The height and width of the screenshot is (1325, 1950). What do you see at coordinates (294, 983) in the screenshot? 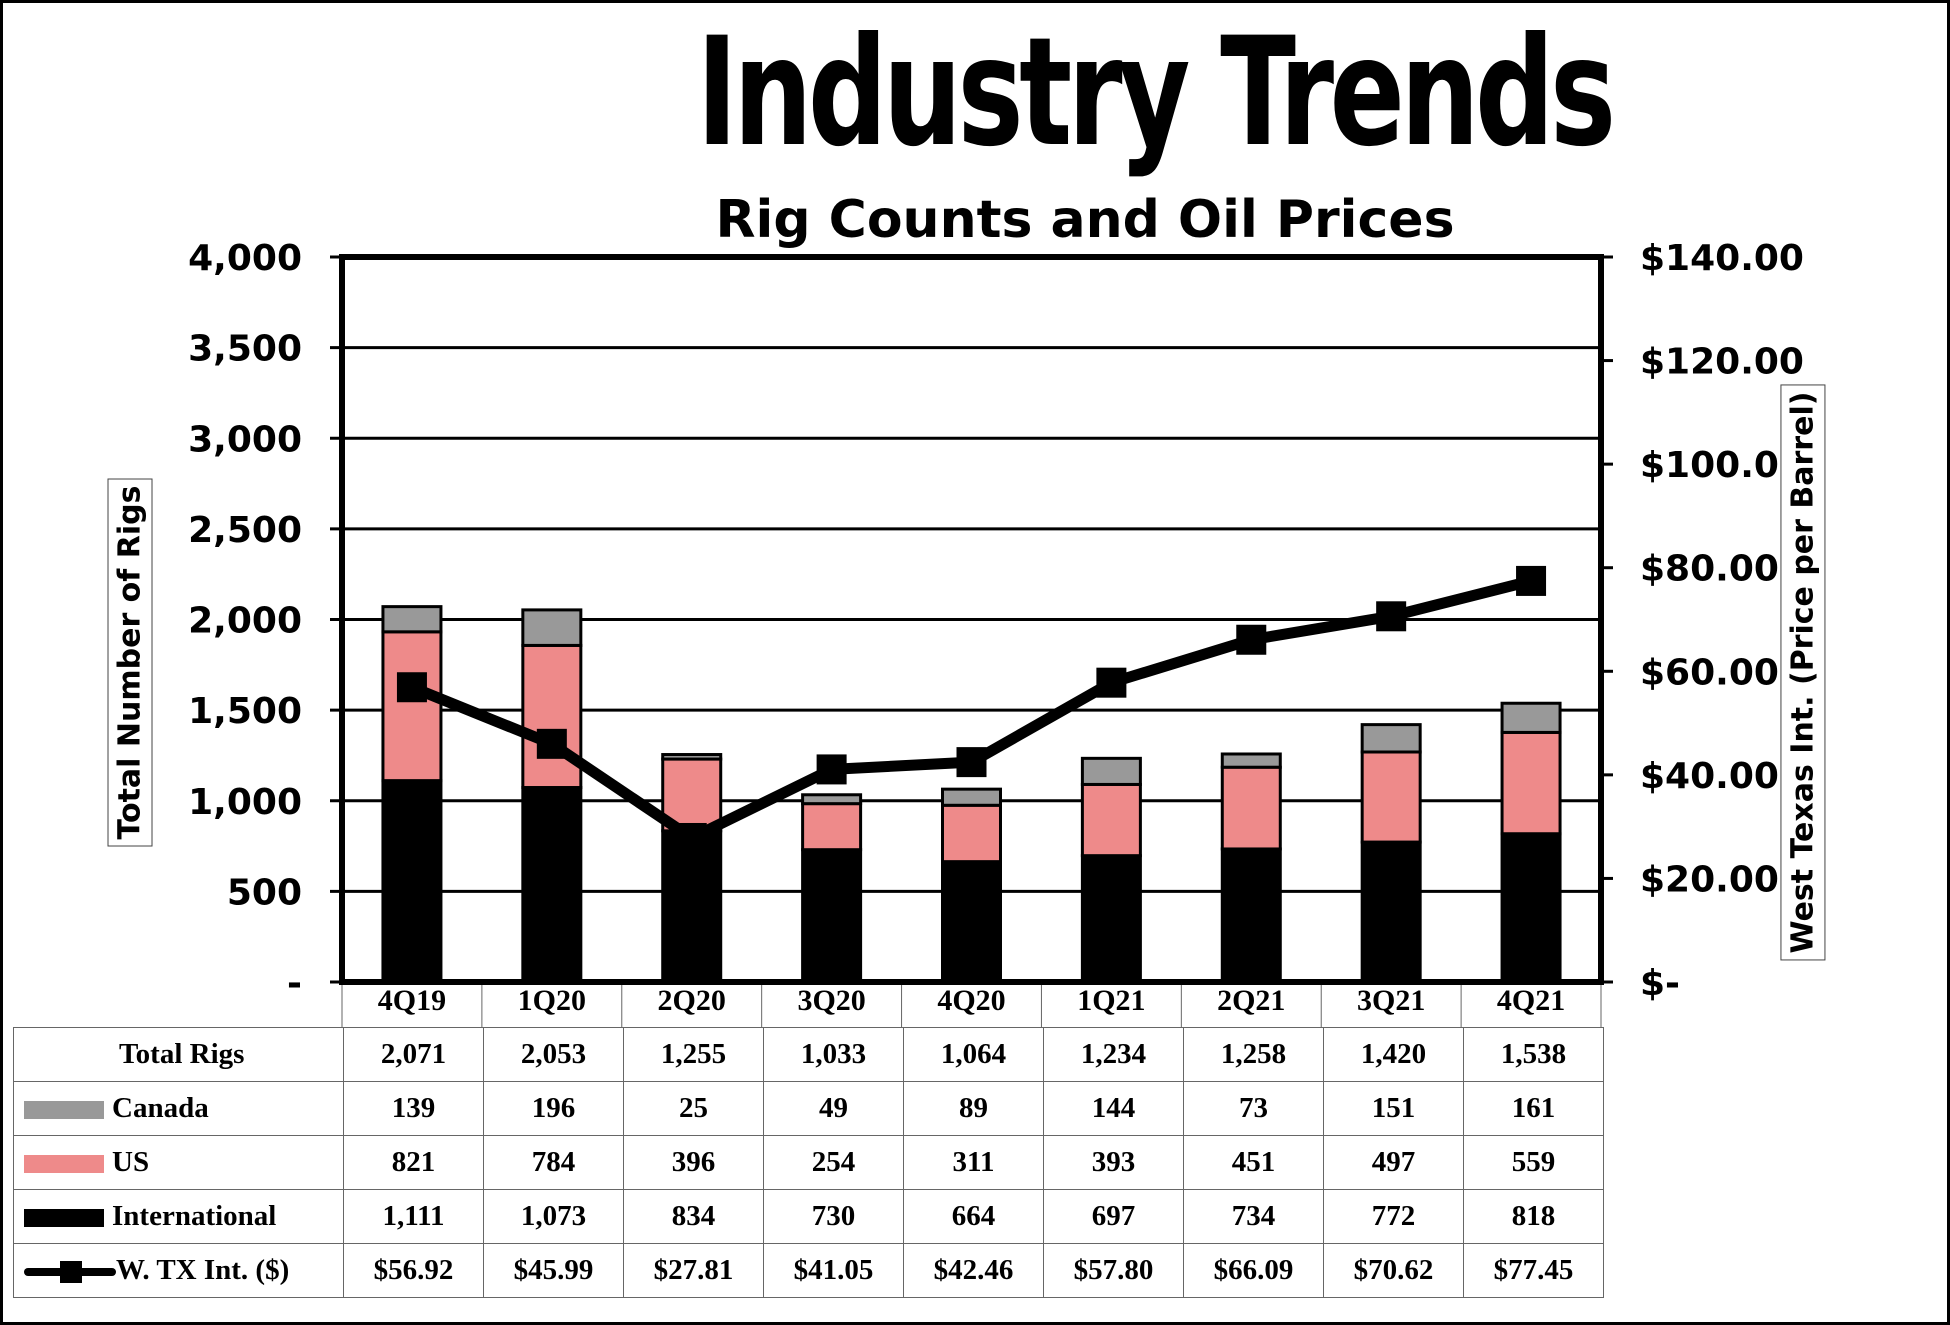
I see `y-tick-label: -` at bounding box center [294, 983].